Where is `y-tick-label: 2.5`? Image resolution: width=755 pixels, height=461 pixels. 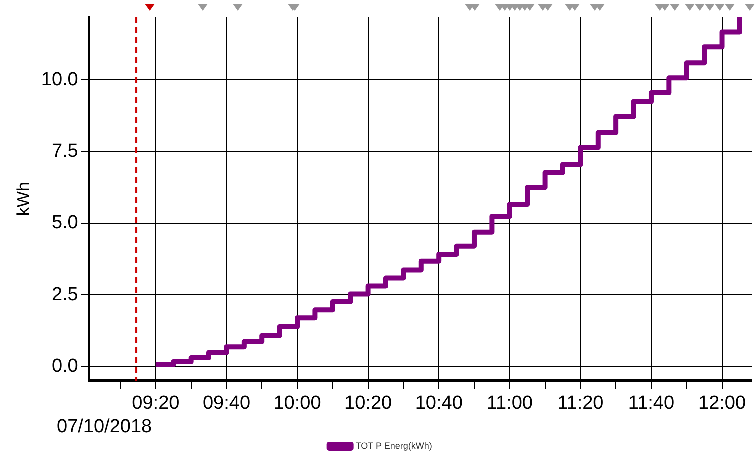
y-tick-label: 2.5 is located at coordinates (65, 295).